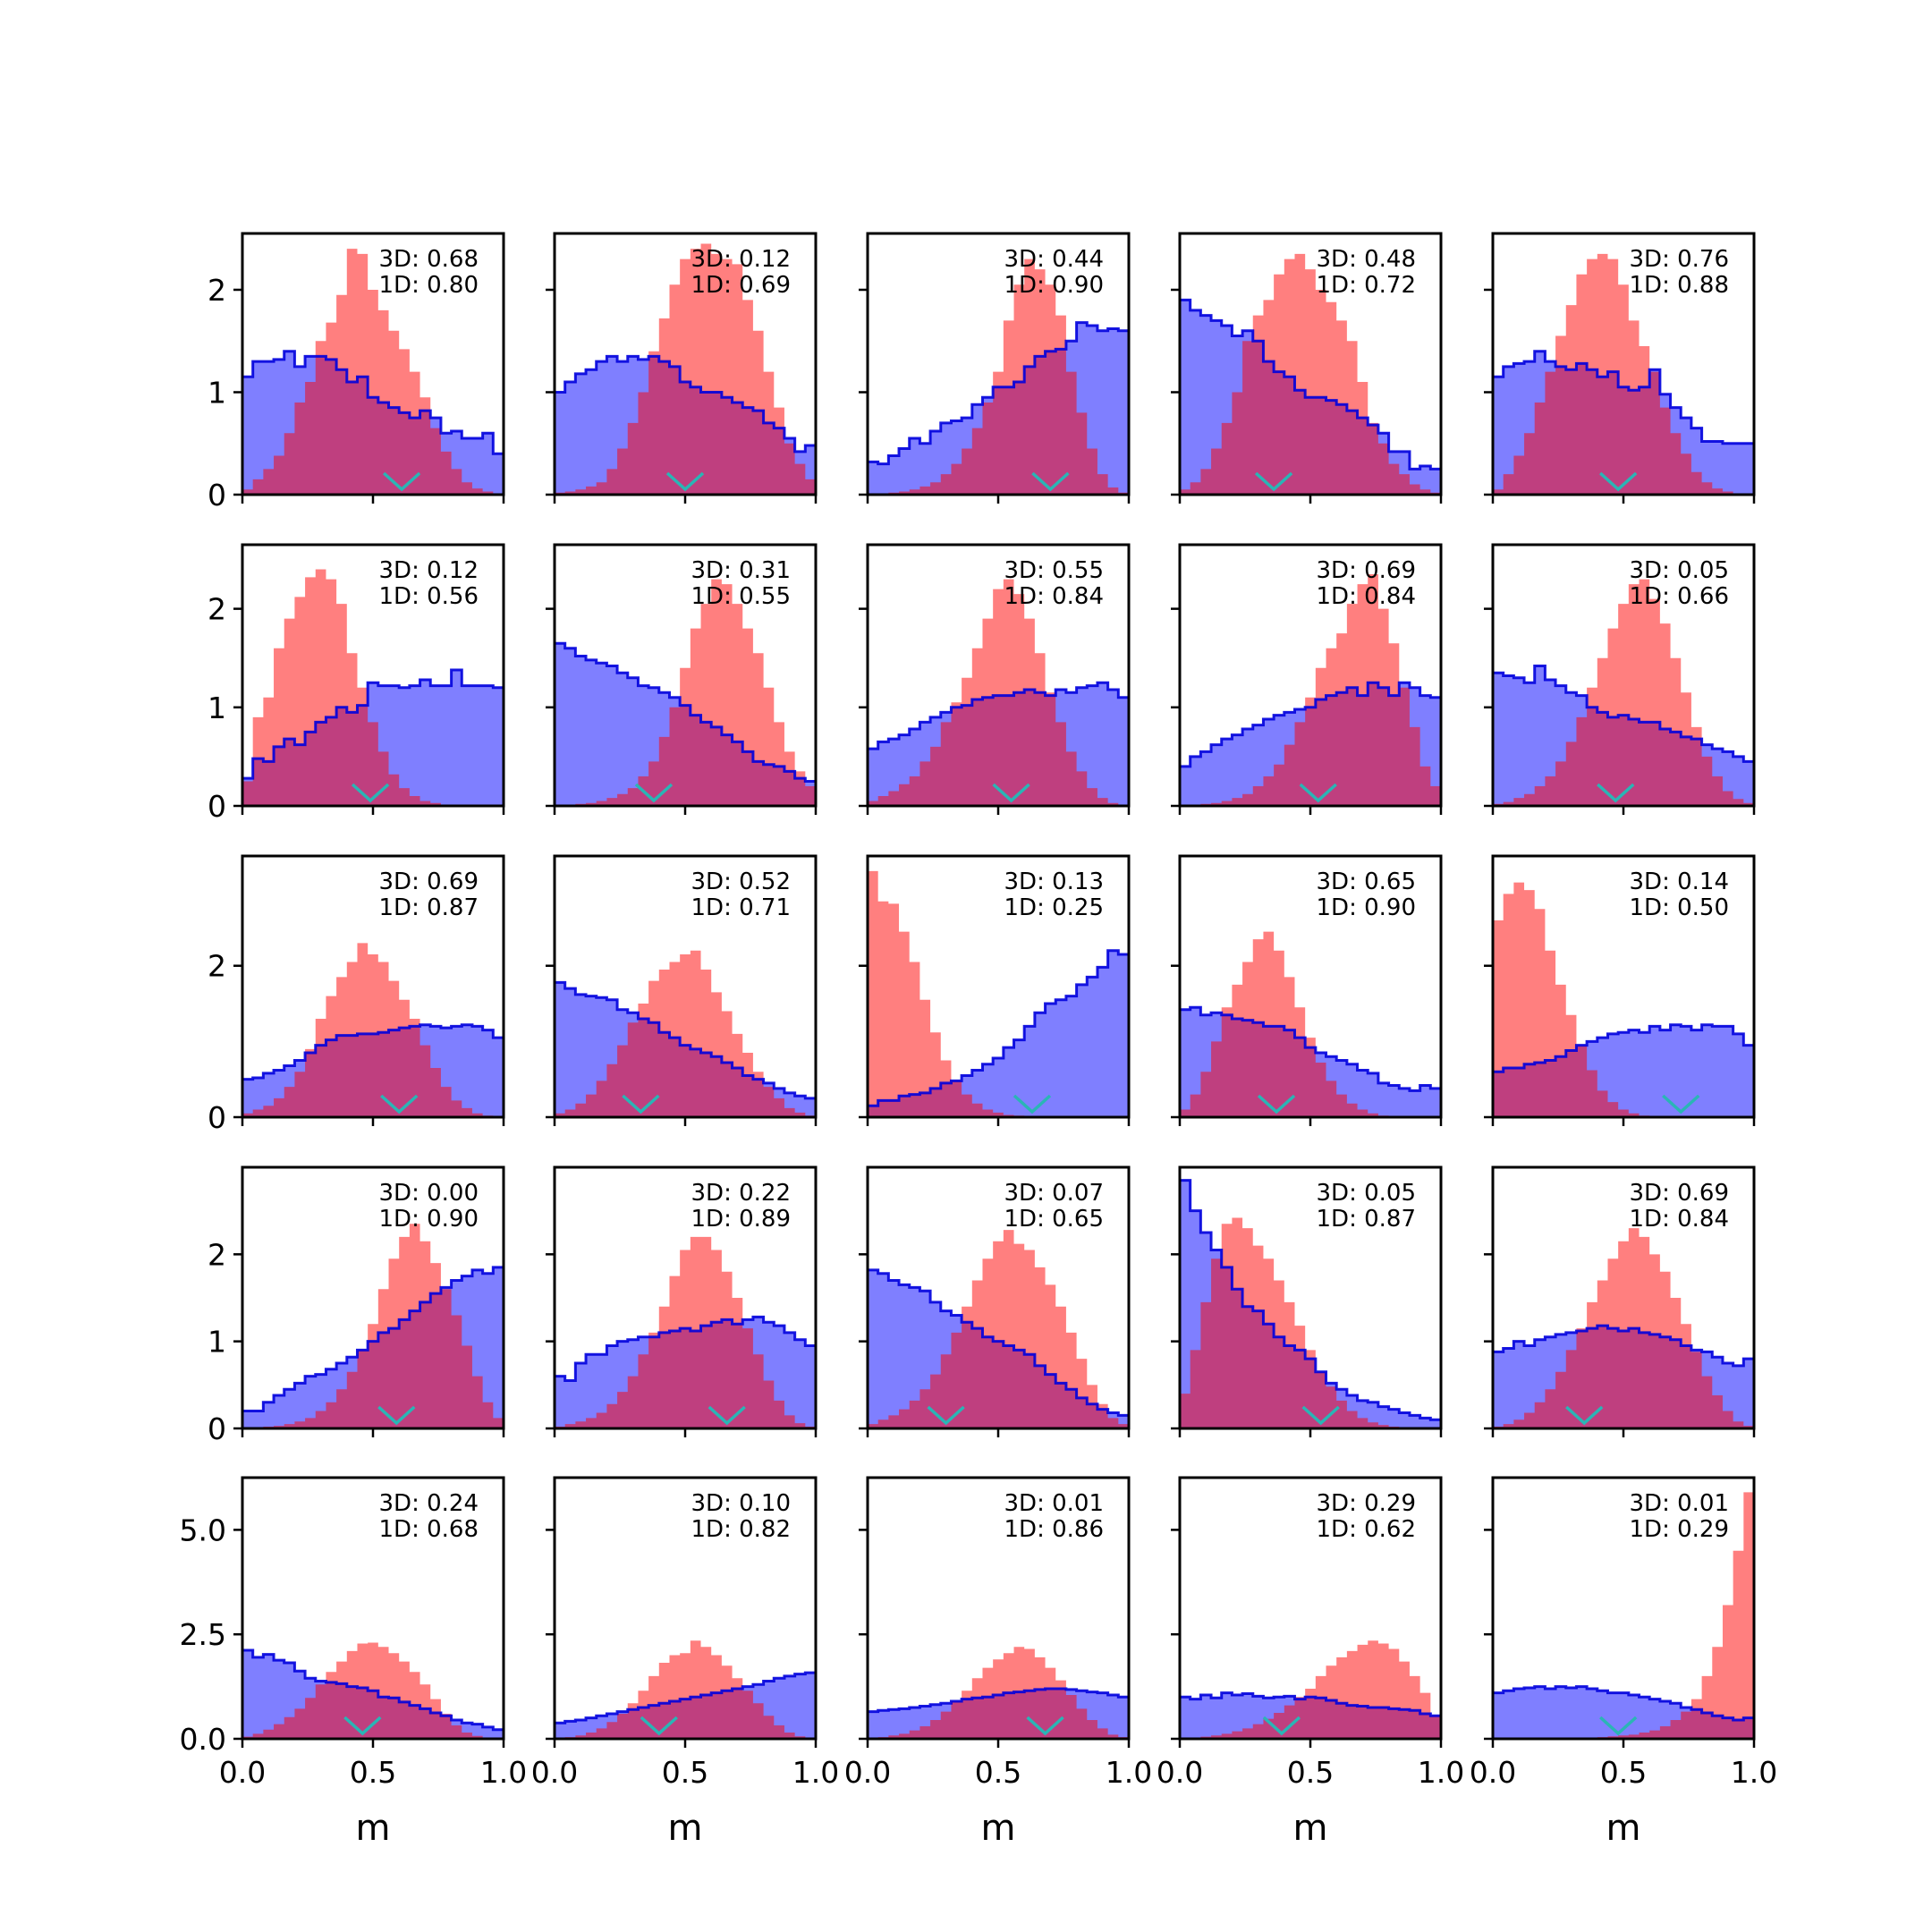  Describe the element at coordinates (741, 596) in the screenshot. I see `annotation-1d: 1D: 0.55` at that location.